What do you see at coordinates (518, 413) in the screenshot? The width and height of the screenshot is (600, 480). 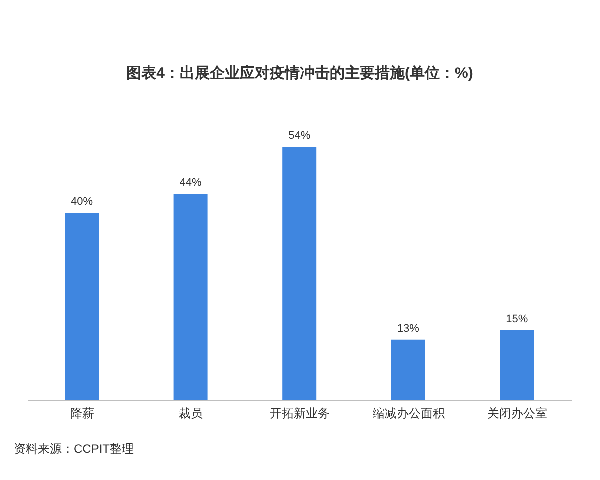 I see `x-tick-label: 关闭办公室` at bounding box center [518, 413].